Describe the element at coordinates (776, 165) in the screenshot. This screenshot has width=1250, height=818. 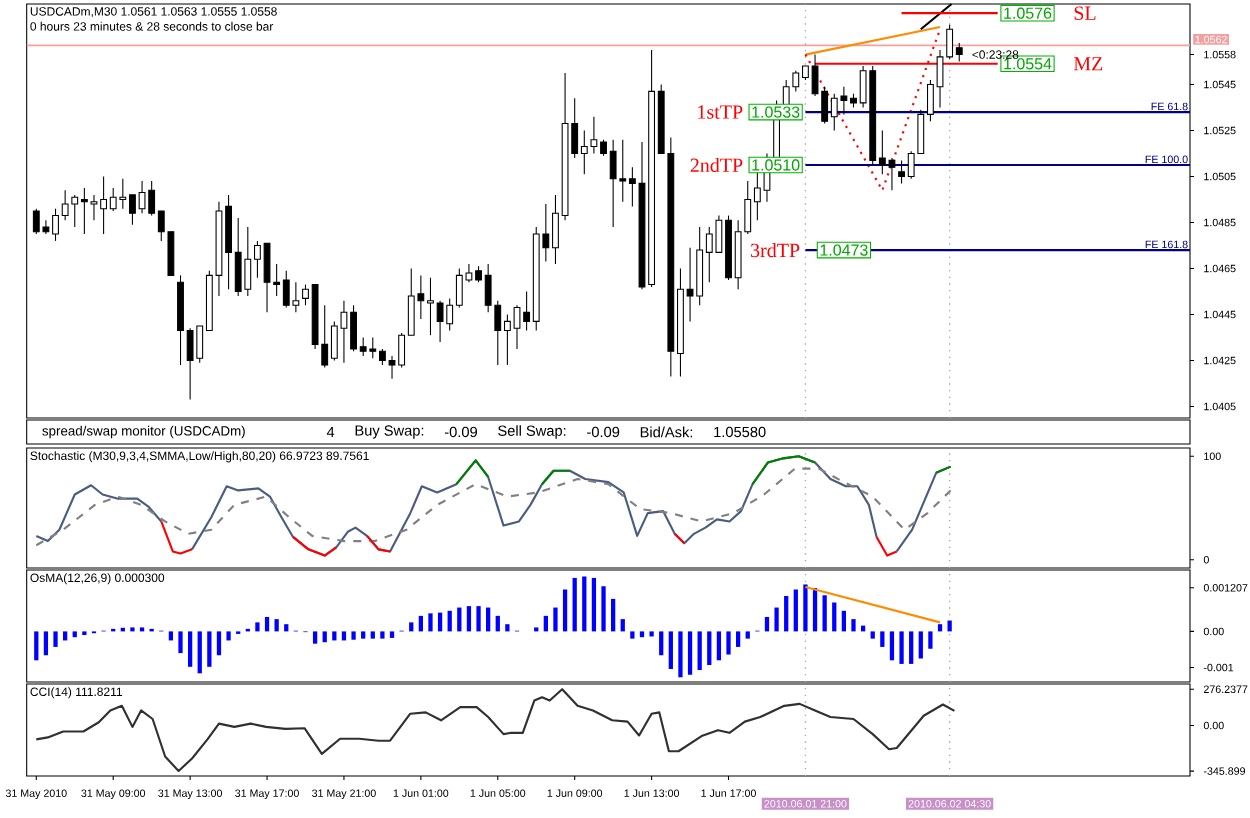
I see `data-label: 1.0510` at that location.